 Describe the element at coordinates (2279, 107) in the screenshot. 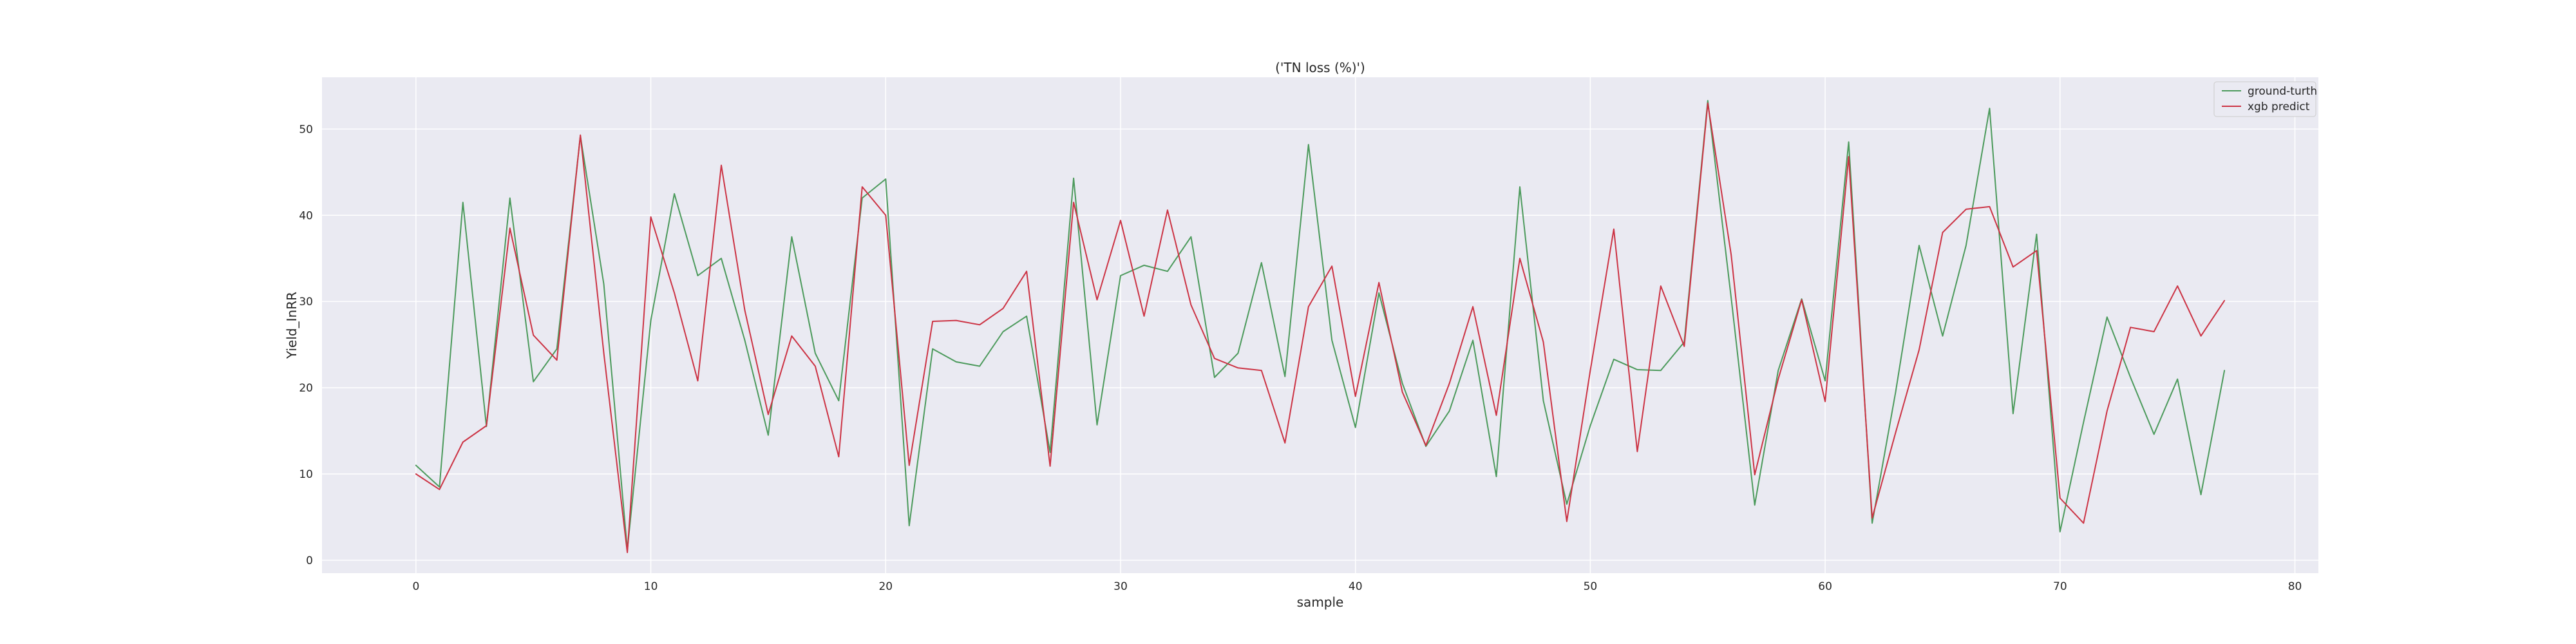

I see `legend-label-xgb-predict: xgb predict` at that location.